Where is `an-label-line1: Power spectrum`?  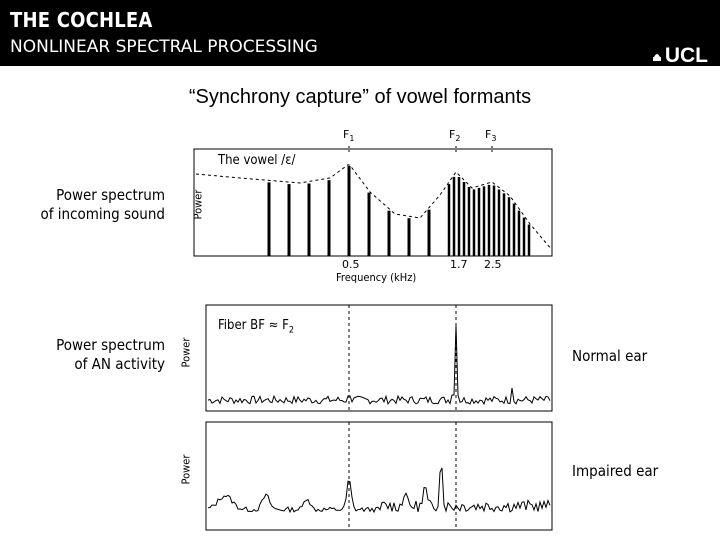 an-label-line1: Power spectrum is located at coordinates (110, 345).